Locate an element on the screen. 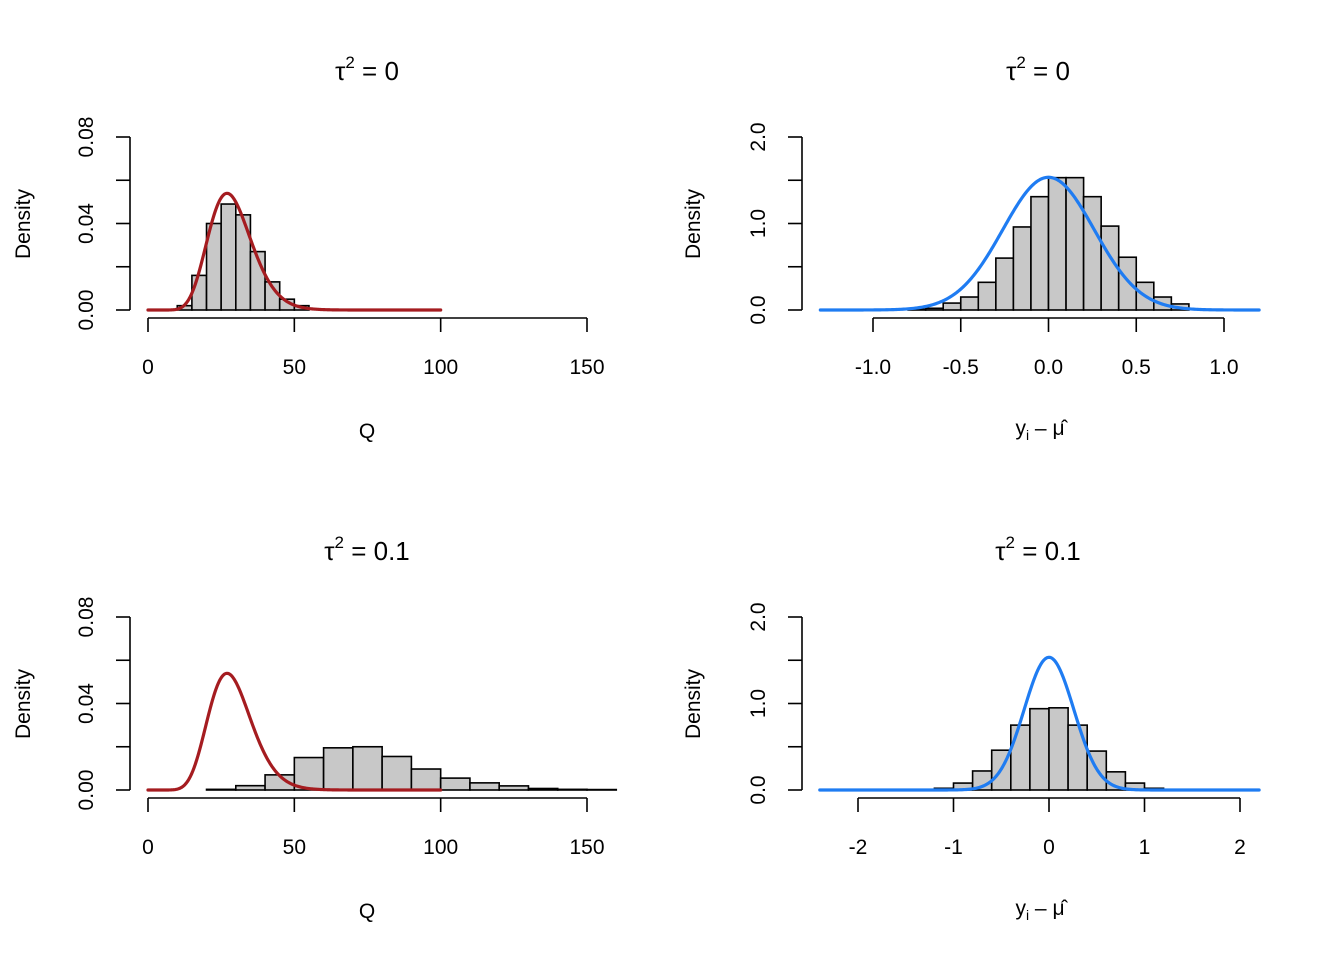 Image resolution: width=1344 pixels, height=960 pixels. x-tick-label: 2 is located at coordinates (1240, 847).